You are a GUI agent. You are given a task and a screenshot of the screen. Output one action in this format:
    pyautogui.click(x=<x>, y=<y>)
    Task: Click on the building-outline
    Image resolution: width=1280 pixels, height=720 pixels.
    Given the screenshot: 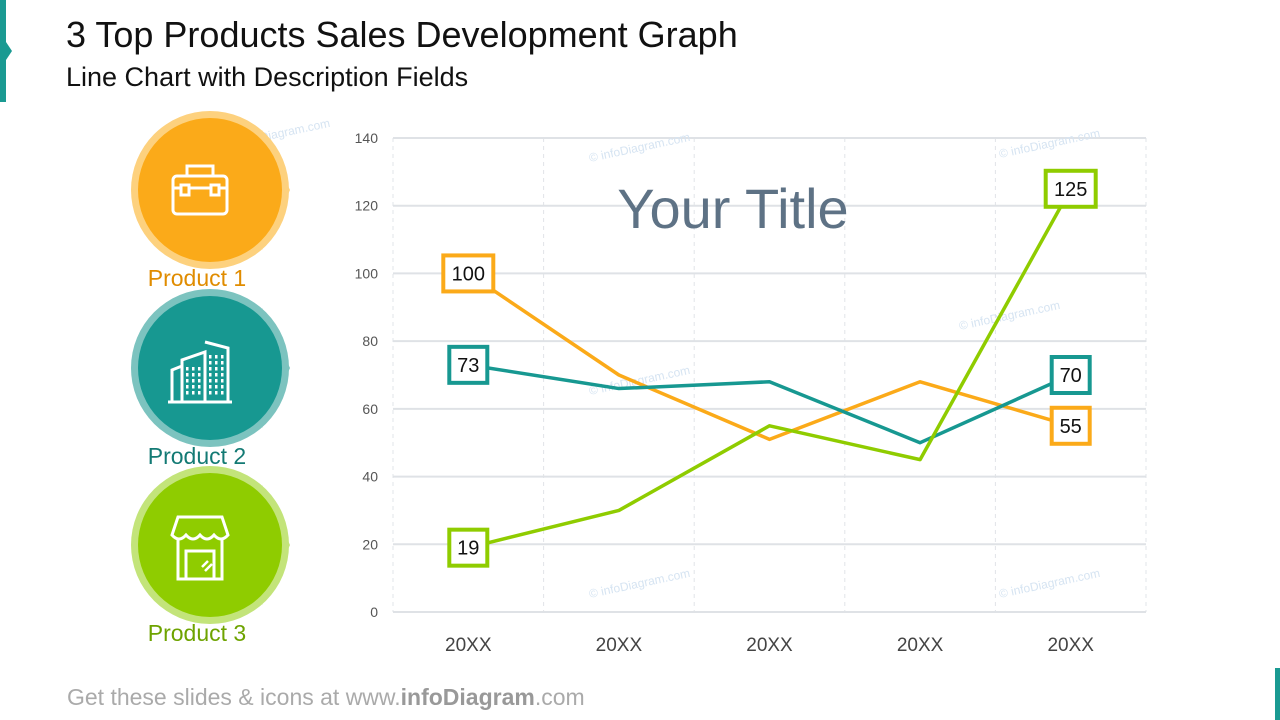 What is the action you would take?
    pyautogui.click(x=200, y=372)
    